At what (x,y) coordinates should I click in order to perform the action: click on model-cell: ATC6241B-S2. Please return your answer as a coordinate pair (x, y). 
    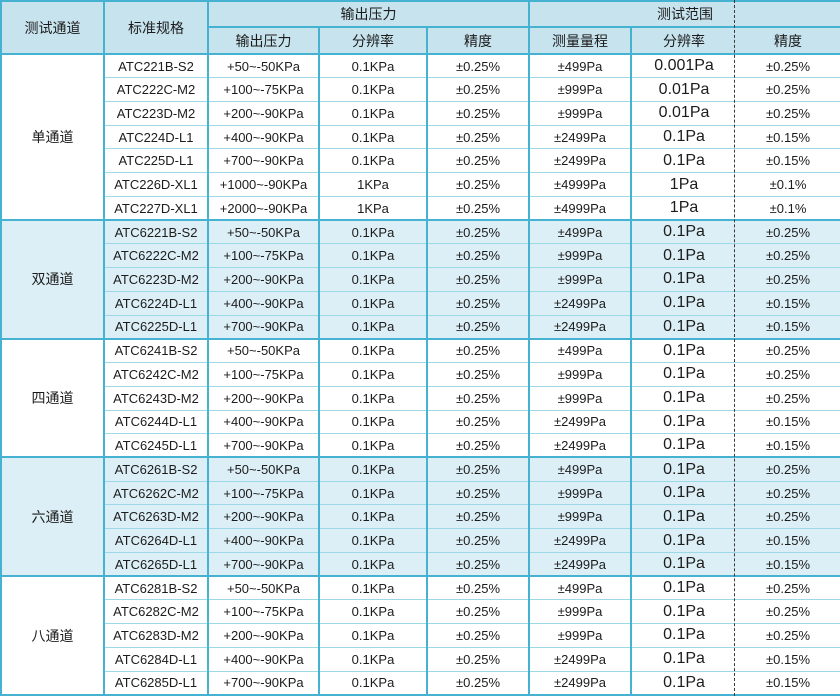
    Looking at the image, I should click on (156, 350).